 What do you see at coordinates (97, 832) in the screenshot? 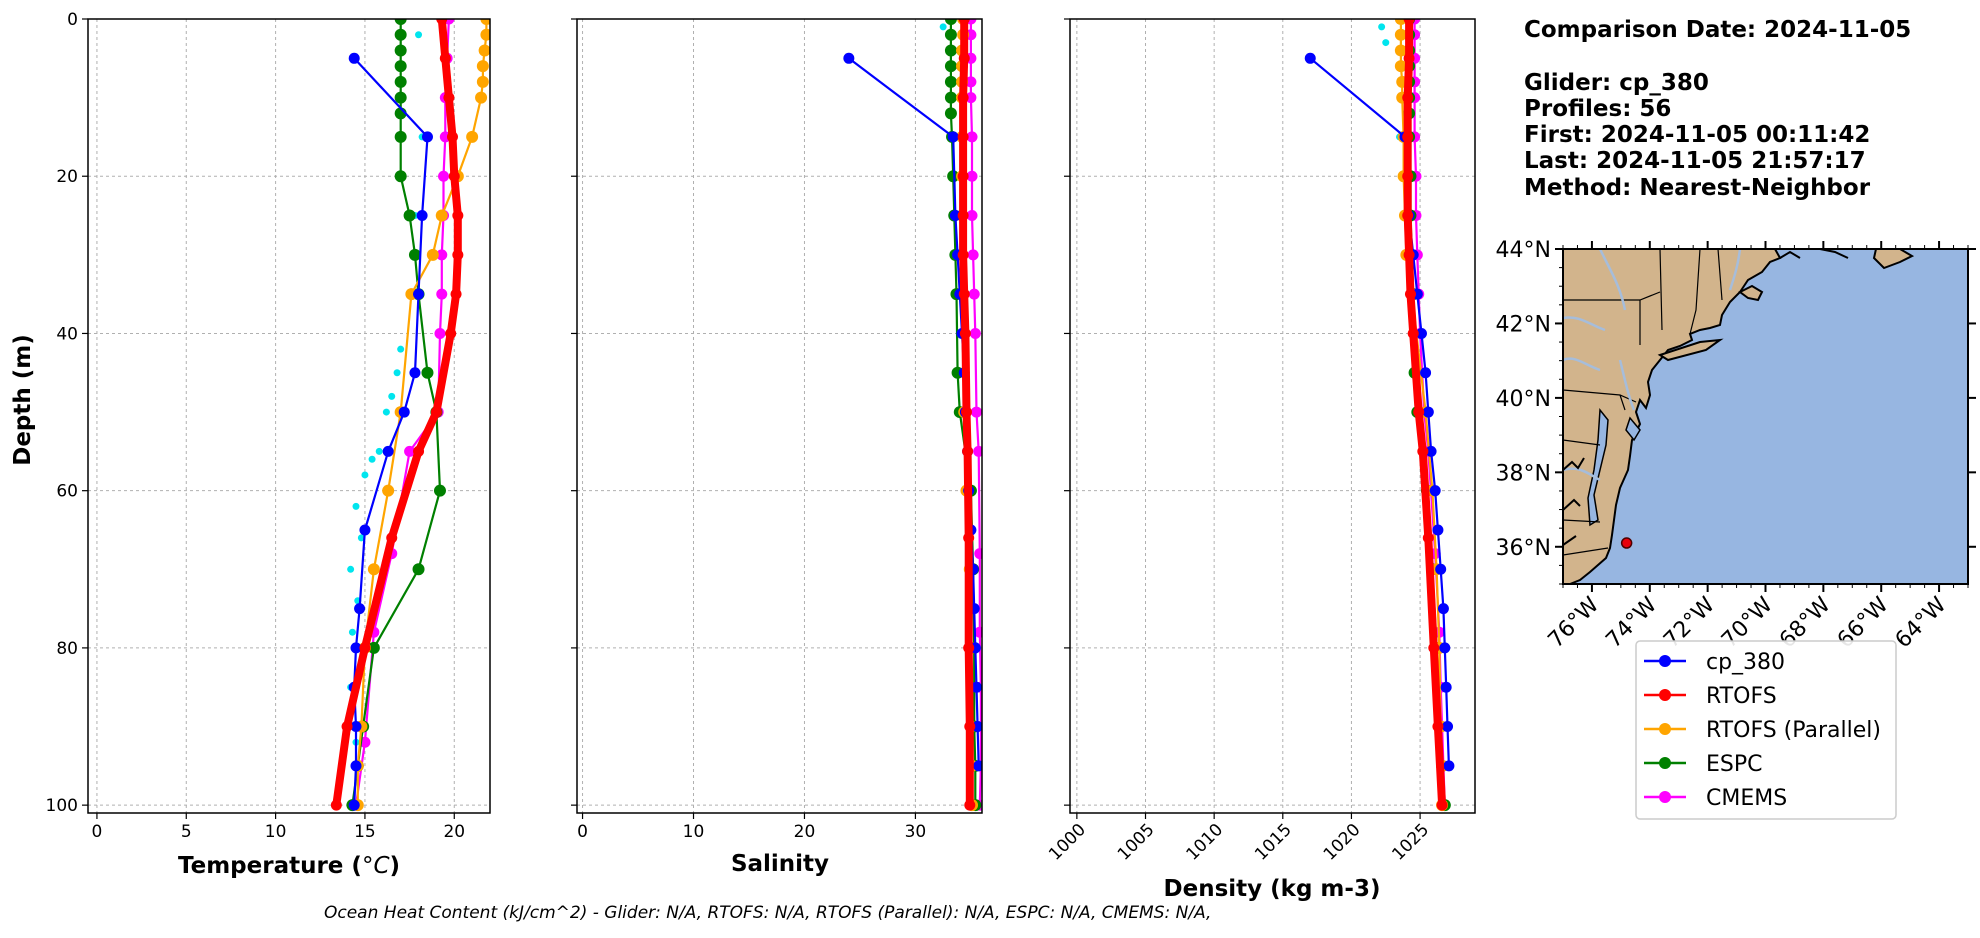
I see `x-tick-label: 0` at bounding box center [97, 832].